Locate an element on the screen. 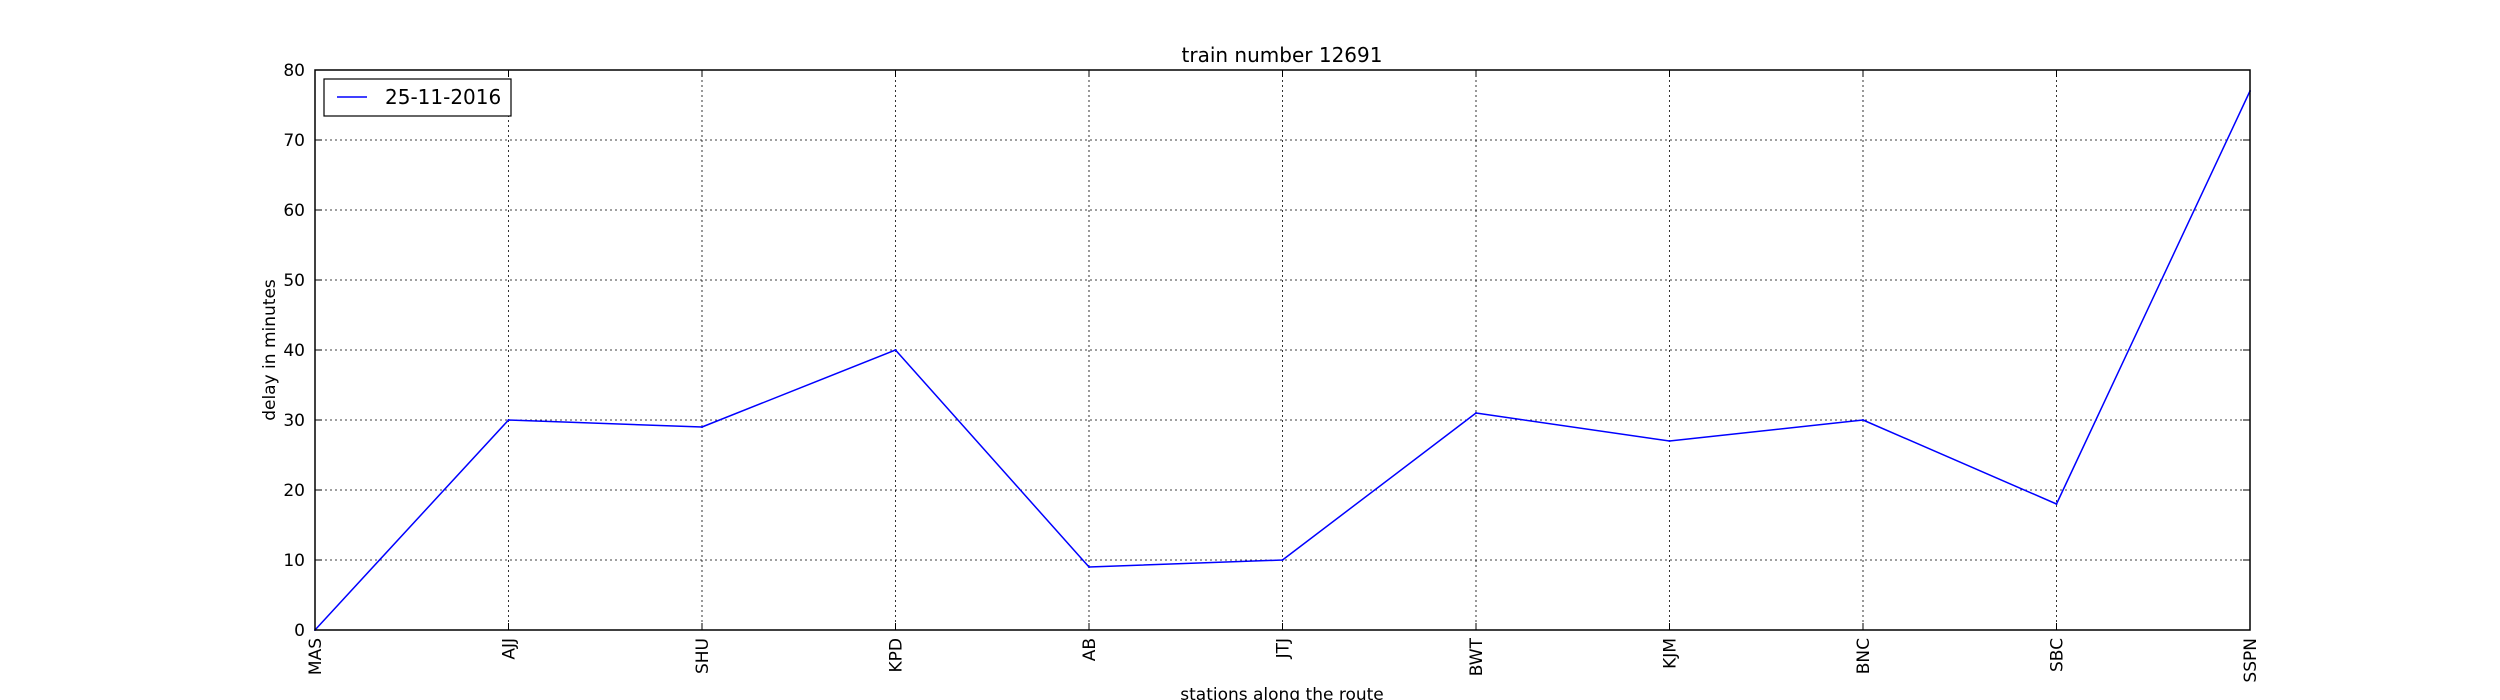 Image resolution: width=2500 pixels, height=700 pixels. x-tick-labels: MAS AJJ SHU KPD AB JTJ BWT KJM BNC SBC SSPN is located at coordinates (1283, 659).